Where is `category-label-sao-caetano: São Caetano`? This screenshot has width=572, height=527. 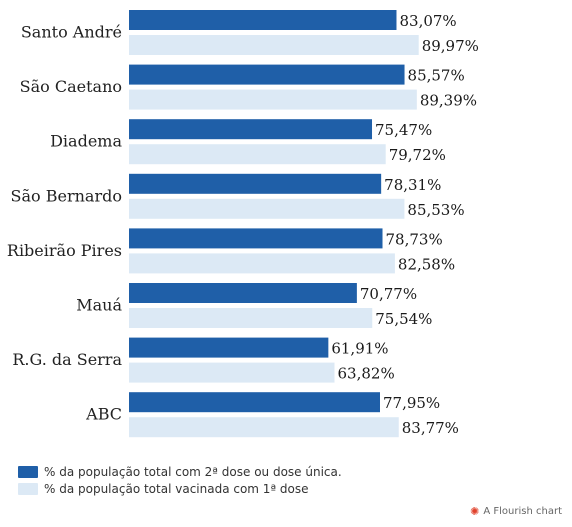
category-label-sao-caetano: São Caetano is located at coordinates (71, 86).